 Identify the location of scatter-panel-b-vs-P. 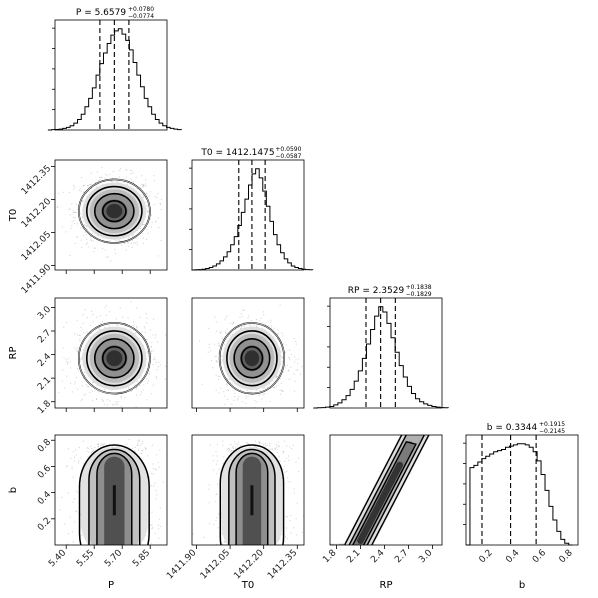
(111, 490).